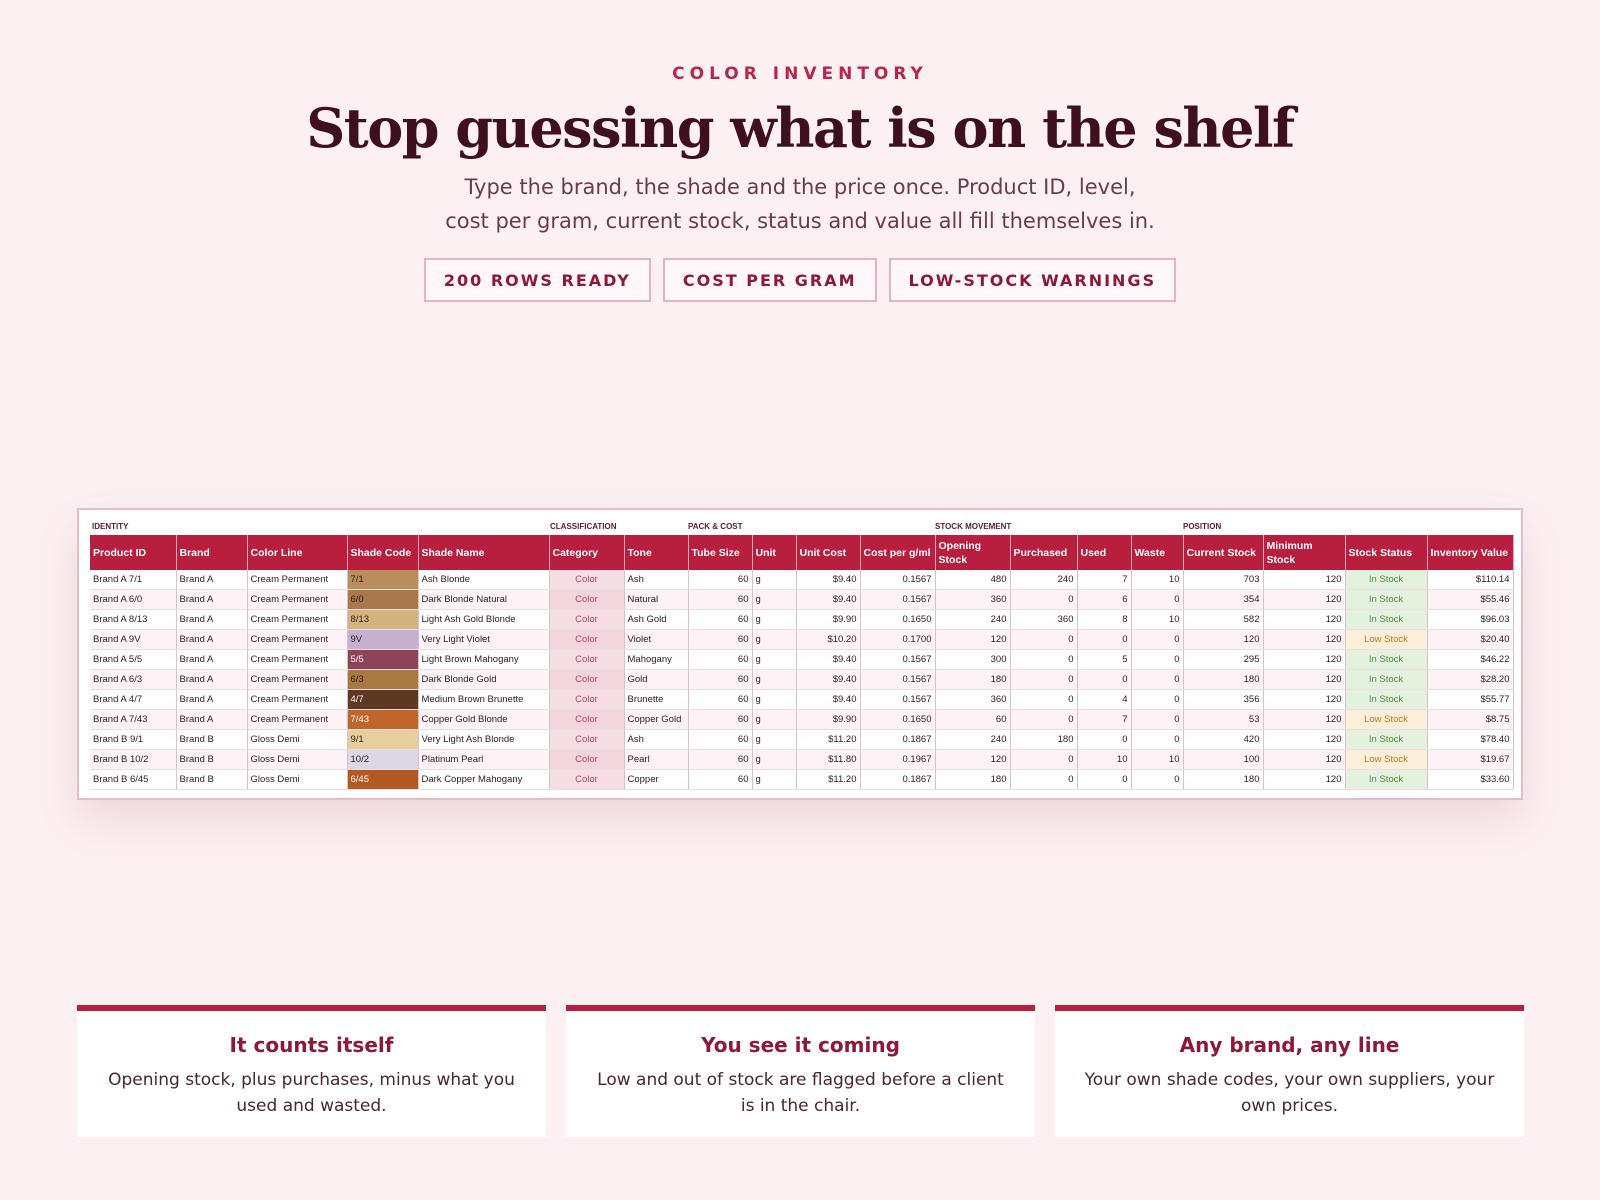 The image size is (1600, 1200). Describe the element at coordinates (133, 679) in the screenshot. I see `cell-product-id: Brand A 6/3` at that location.